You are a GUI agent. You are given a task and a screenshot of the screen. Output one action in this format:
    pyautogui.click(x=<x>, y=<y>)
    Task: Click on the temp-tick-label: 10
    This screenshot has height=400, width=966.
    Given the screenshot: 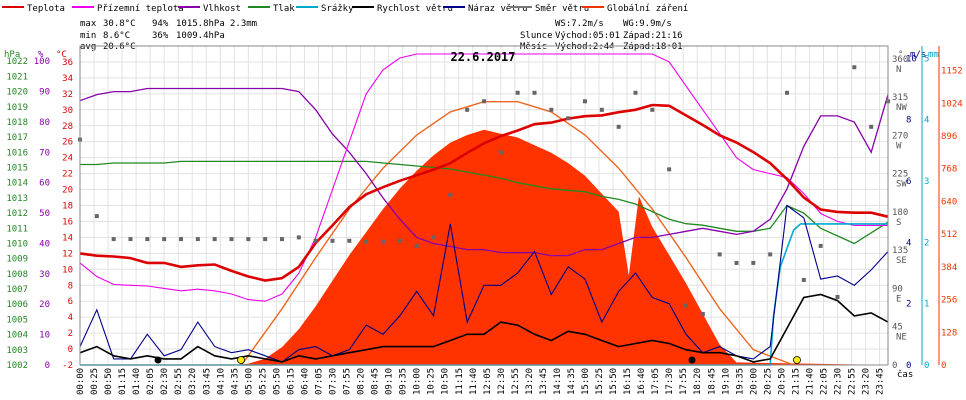 What is the action you would take?
    pyautogui.click(x=67, y=270)
    